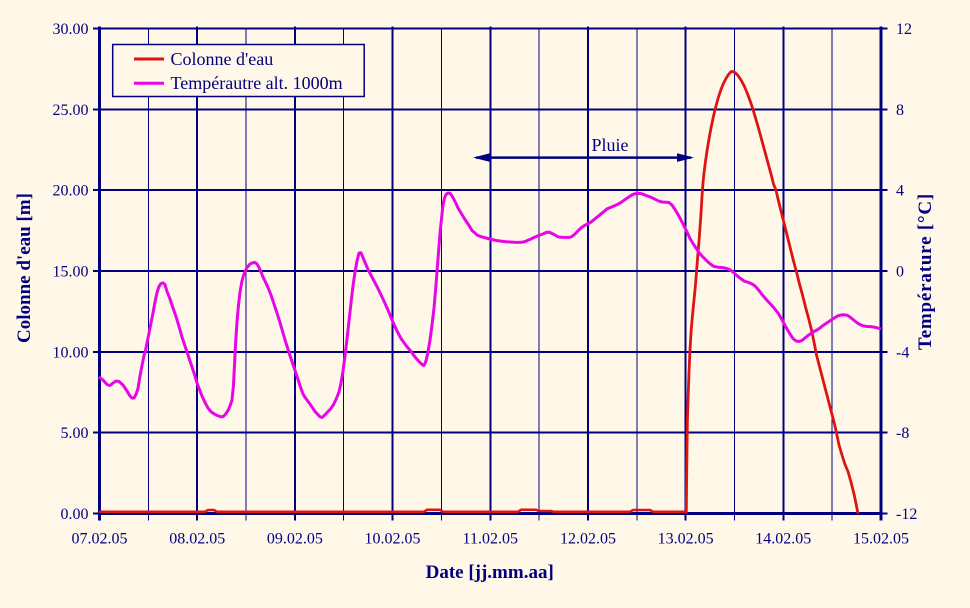  Describe the element at coordinates (197, 539) in the screenshot. I see `svg-text: 08.02.05` at that location.